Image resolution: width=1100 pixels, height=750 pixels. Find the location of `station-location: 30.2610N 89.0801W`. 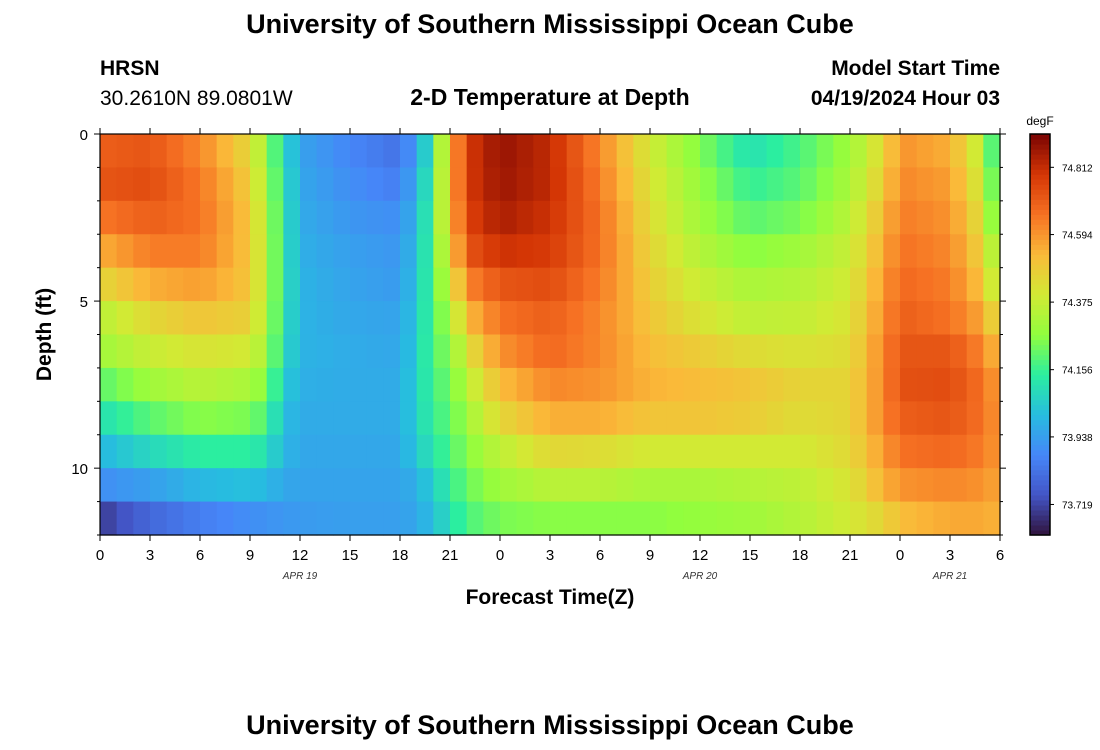

station-location: 30.2610N 89.0801W is located at coordinates (196, 98).